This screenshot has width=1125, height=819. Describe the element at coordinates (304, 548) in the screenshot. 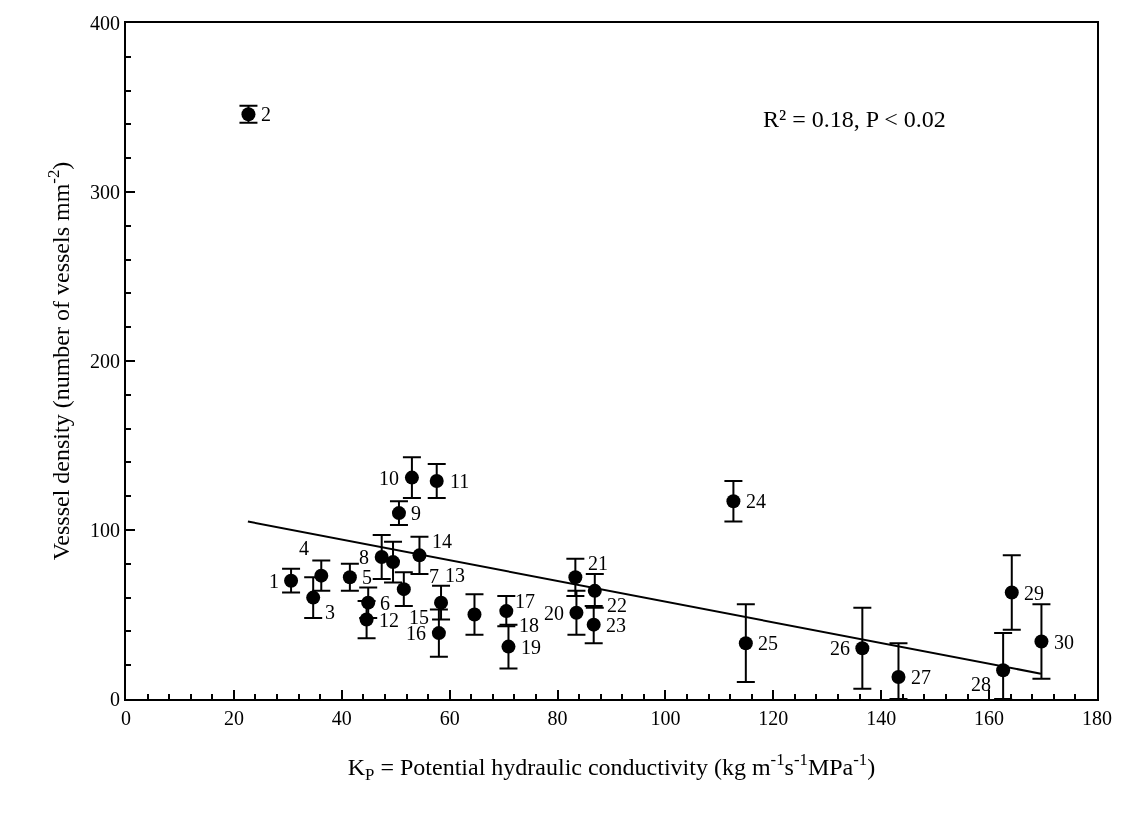

I see `annotation: 4` at that location.